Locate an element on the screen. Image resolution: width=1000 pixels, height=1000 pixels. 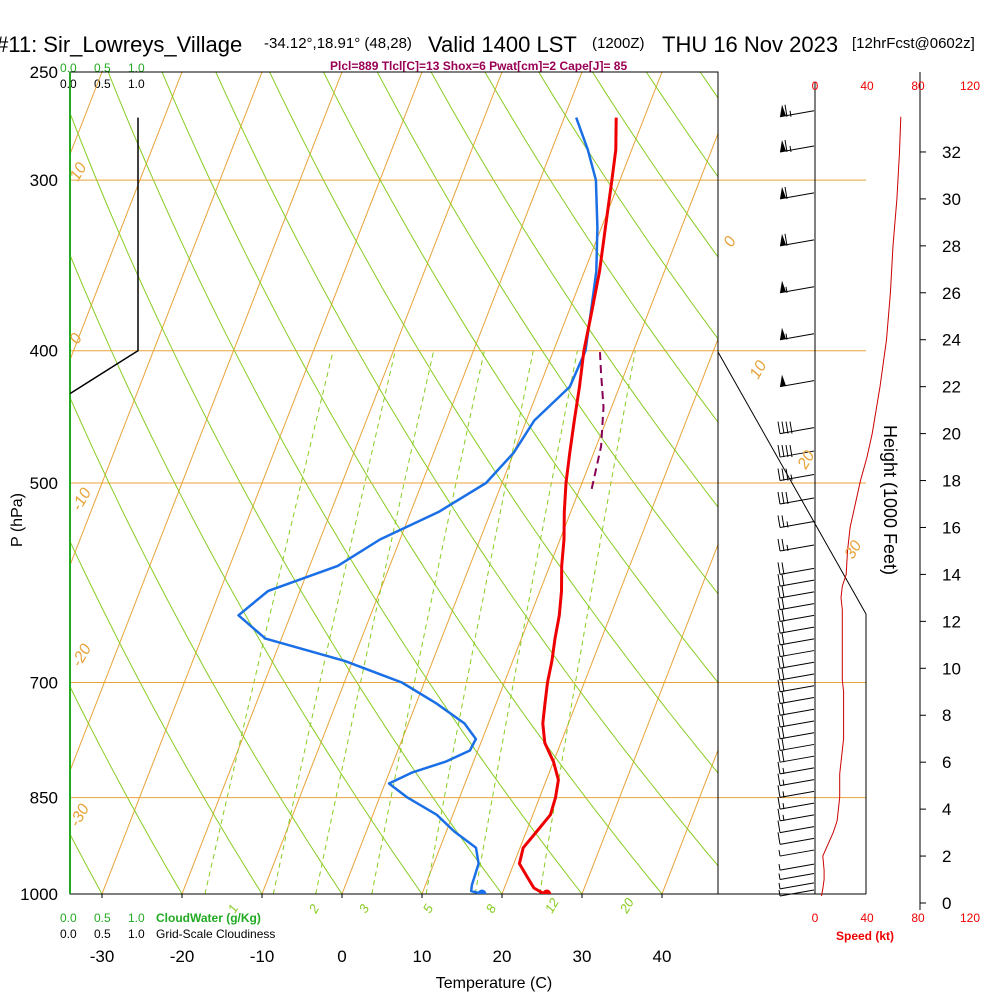
dry-adiabat is located at coordinates (601, 247).